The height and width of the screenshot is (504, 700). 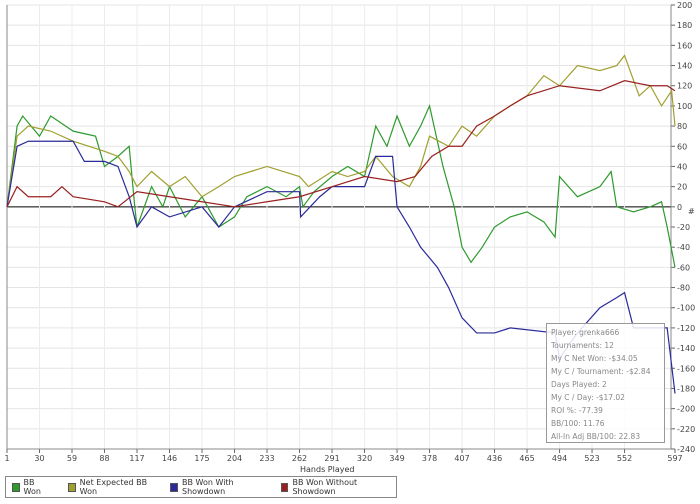 What do you see at coordinates (686, 348) in the screenshot?
I see `y-tick-label: -140` at bounding box center [686, 348].